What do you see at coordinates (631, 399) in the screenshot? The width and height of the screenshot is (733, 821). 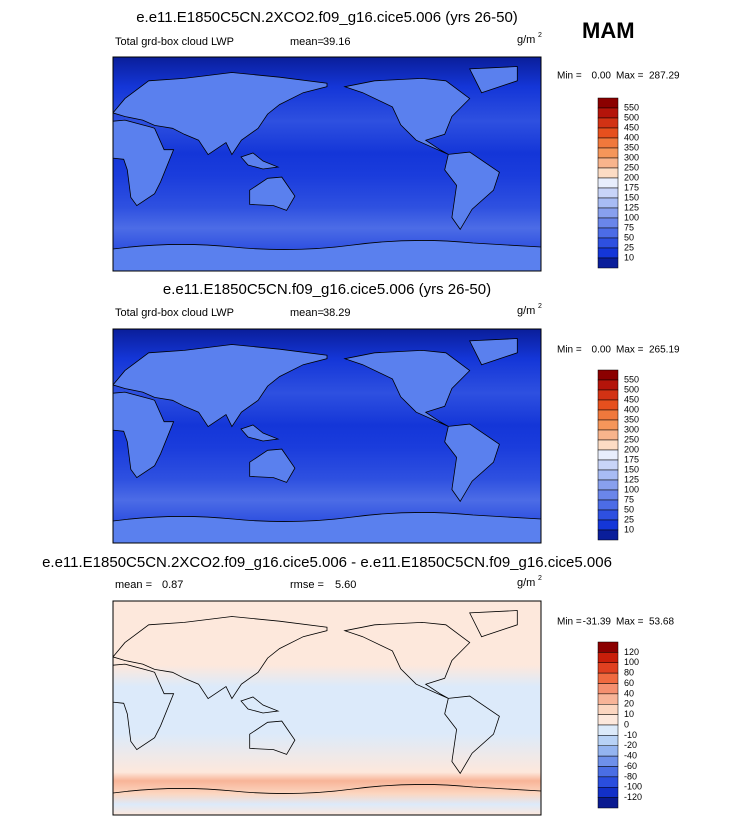 I see `colorbar-label: 450` at bounding box center [631, 399].